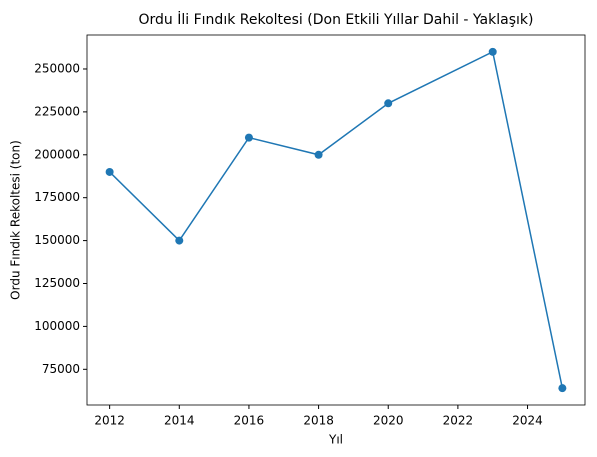 The width and height of the screenshot is (597, 457). What do you see at coordinates (527, 421) in the screenshot?
I see `x-tick-label: 2024` at bounding box center [527, 421].